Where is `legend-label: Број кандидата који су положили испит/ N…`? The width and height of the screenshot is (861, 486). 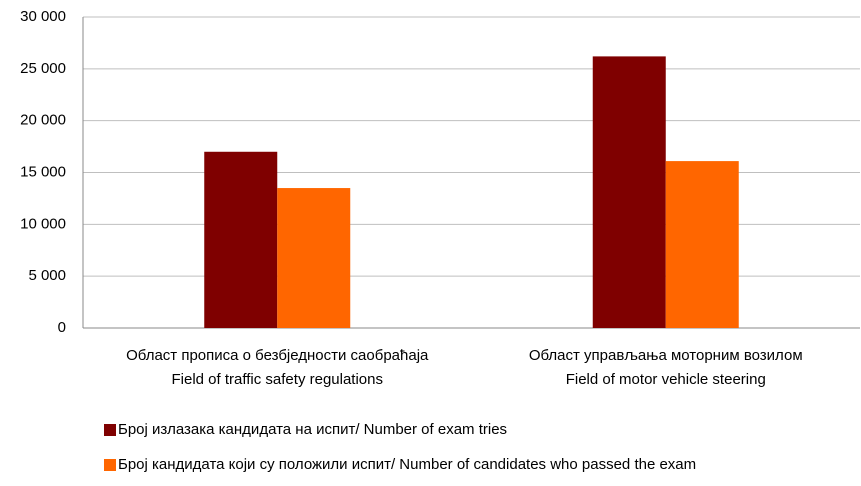
legend-label: Број кандидата који су положили испит/ N… is located at coordinates (407, 464).